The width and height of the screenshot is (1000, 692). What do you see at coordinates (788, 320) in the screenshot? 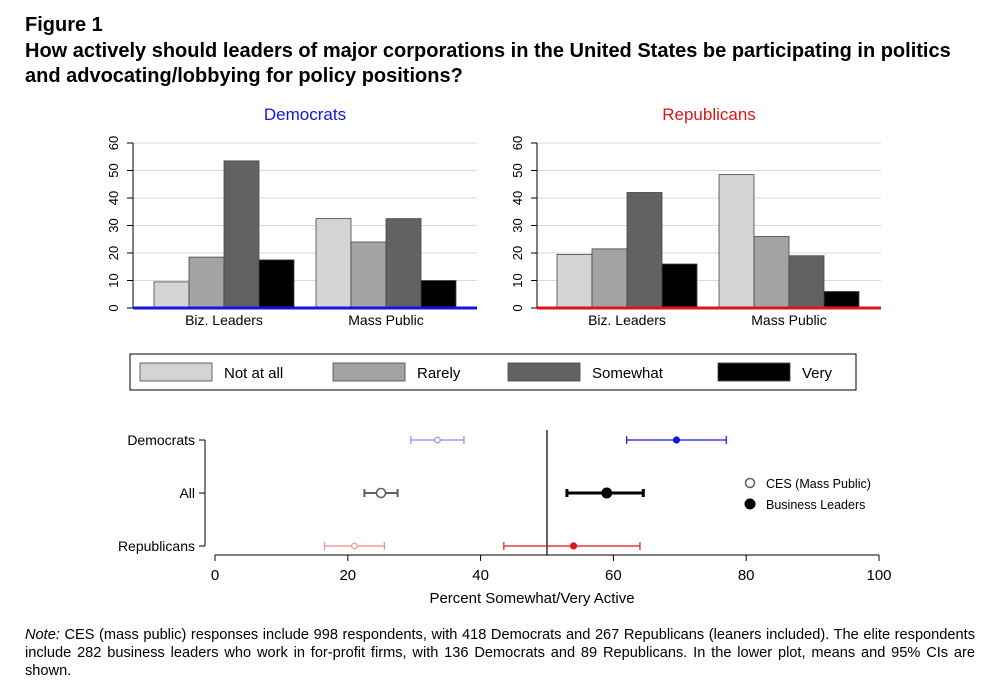
I see `republicans-category-label: Mass Public` at bounding box center [788, 320].